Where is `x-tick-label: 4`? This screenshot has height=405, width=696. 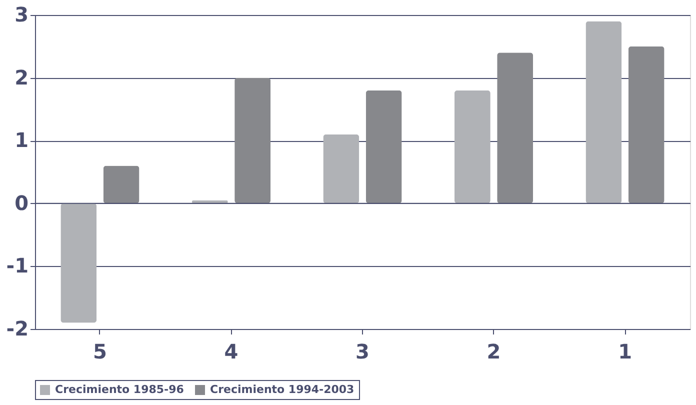 x-tick-label: 4 is located at coordinates (231, 352).